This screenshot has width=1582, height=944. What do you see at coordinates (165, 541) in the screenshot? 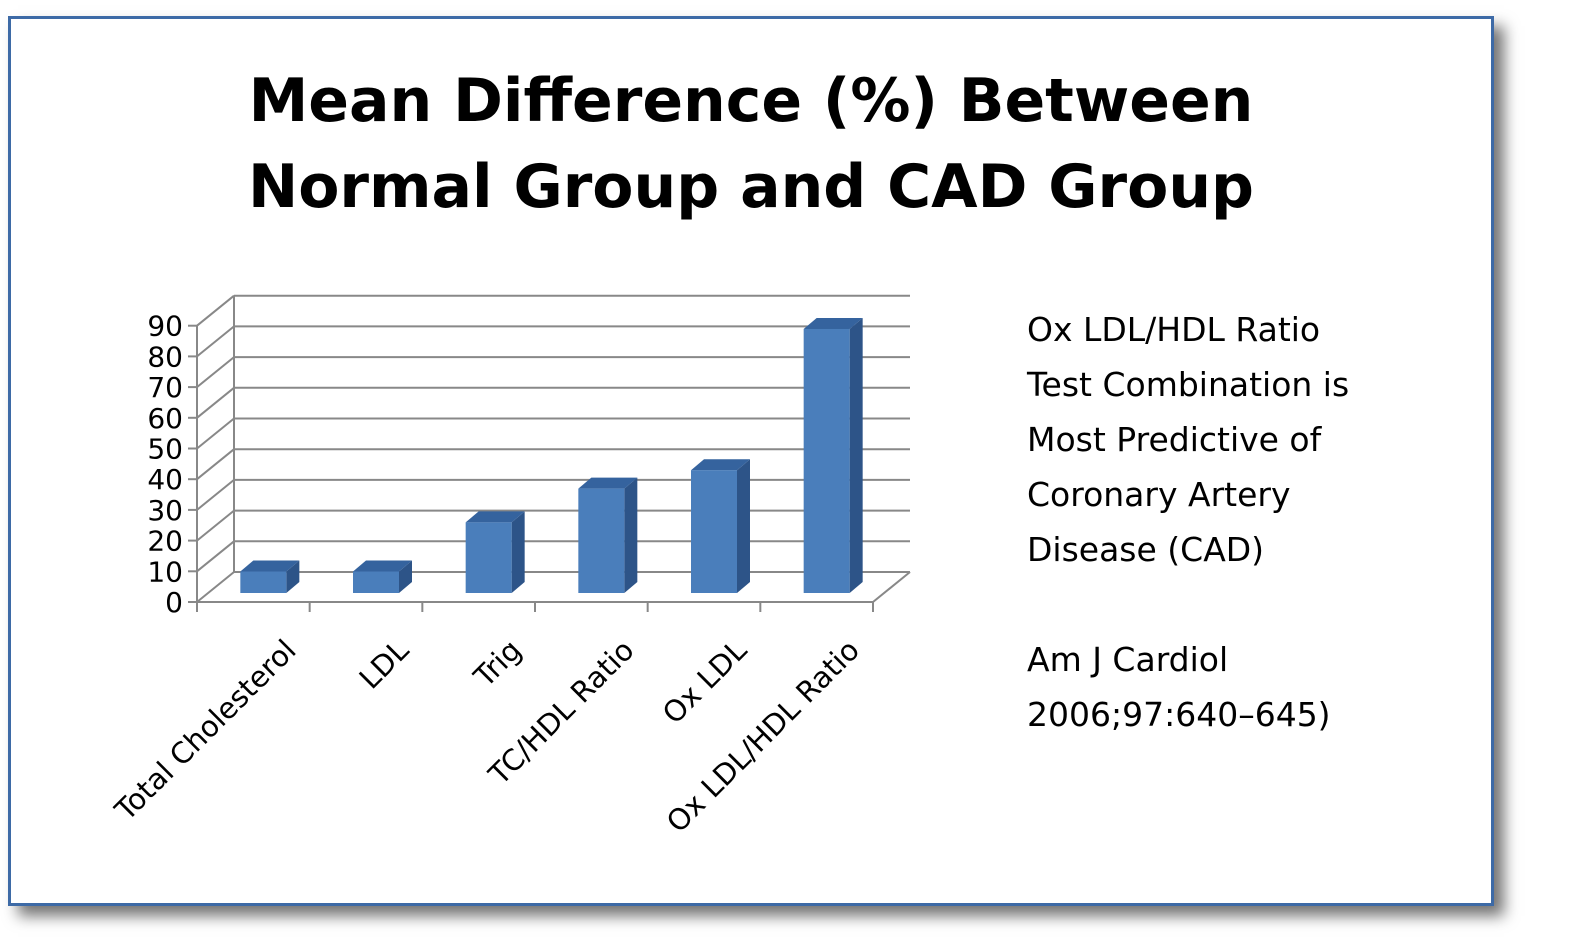
I see `y-tick-label: 20` at bounding box center [165, 541].